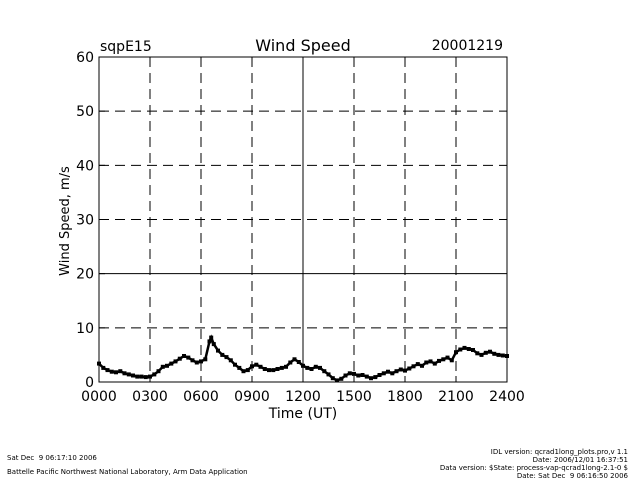 Image resolution: width=640 pixels, height=480 pixels. I want to click on site-label: sqpE15, so click(126, 47).